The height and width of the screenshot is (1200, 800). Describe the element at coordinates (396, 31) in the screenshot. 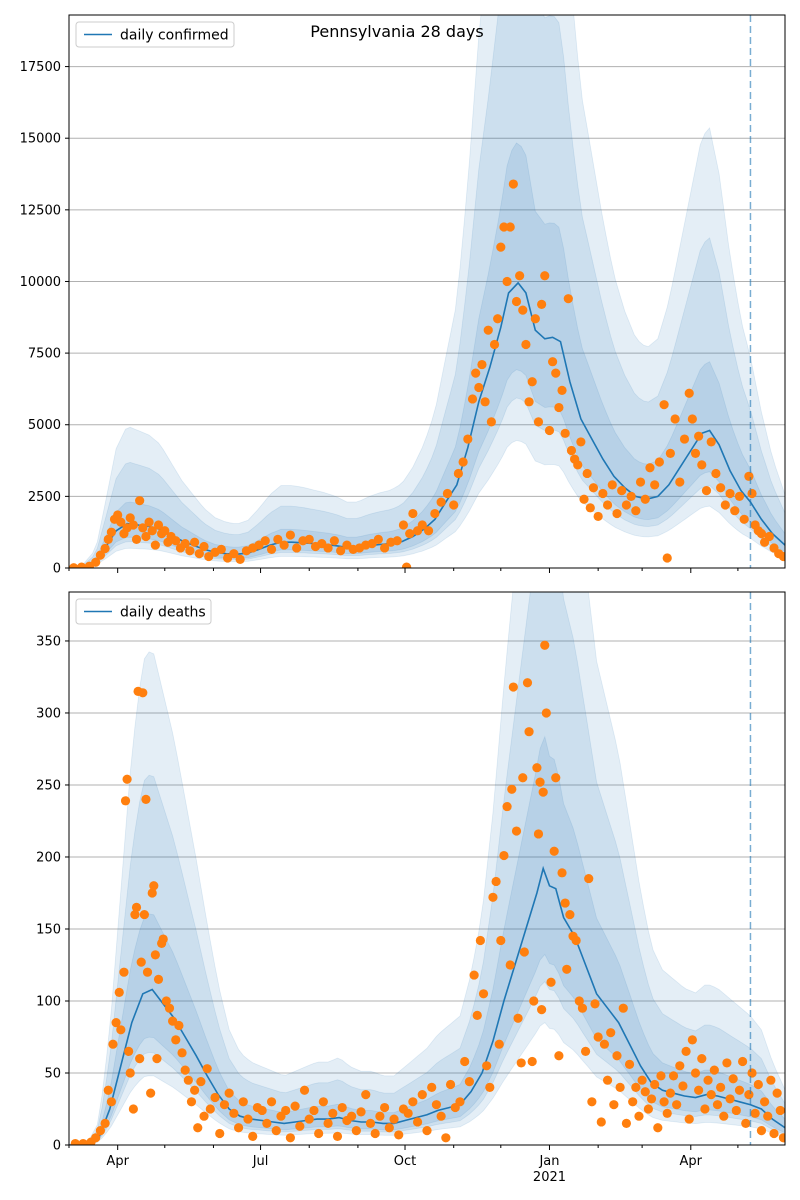

I see `figure-title: Pennsylvania 28 days` at that location.